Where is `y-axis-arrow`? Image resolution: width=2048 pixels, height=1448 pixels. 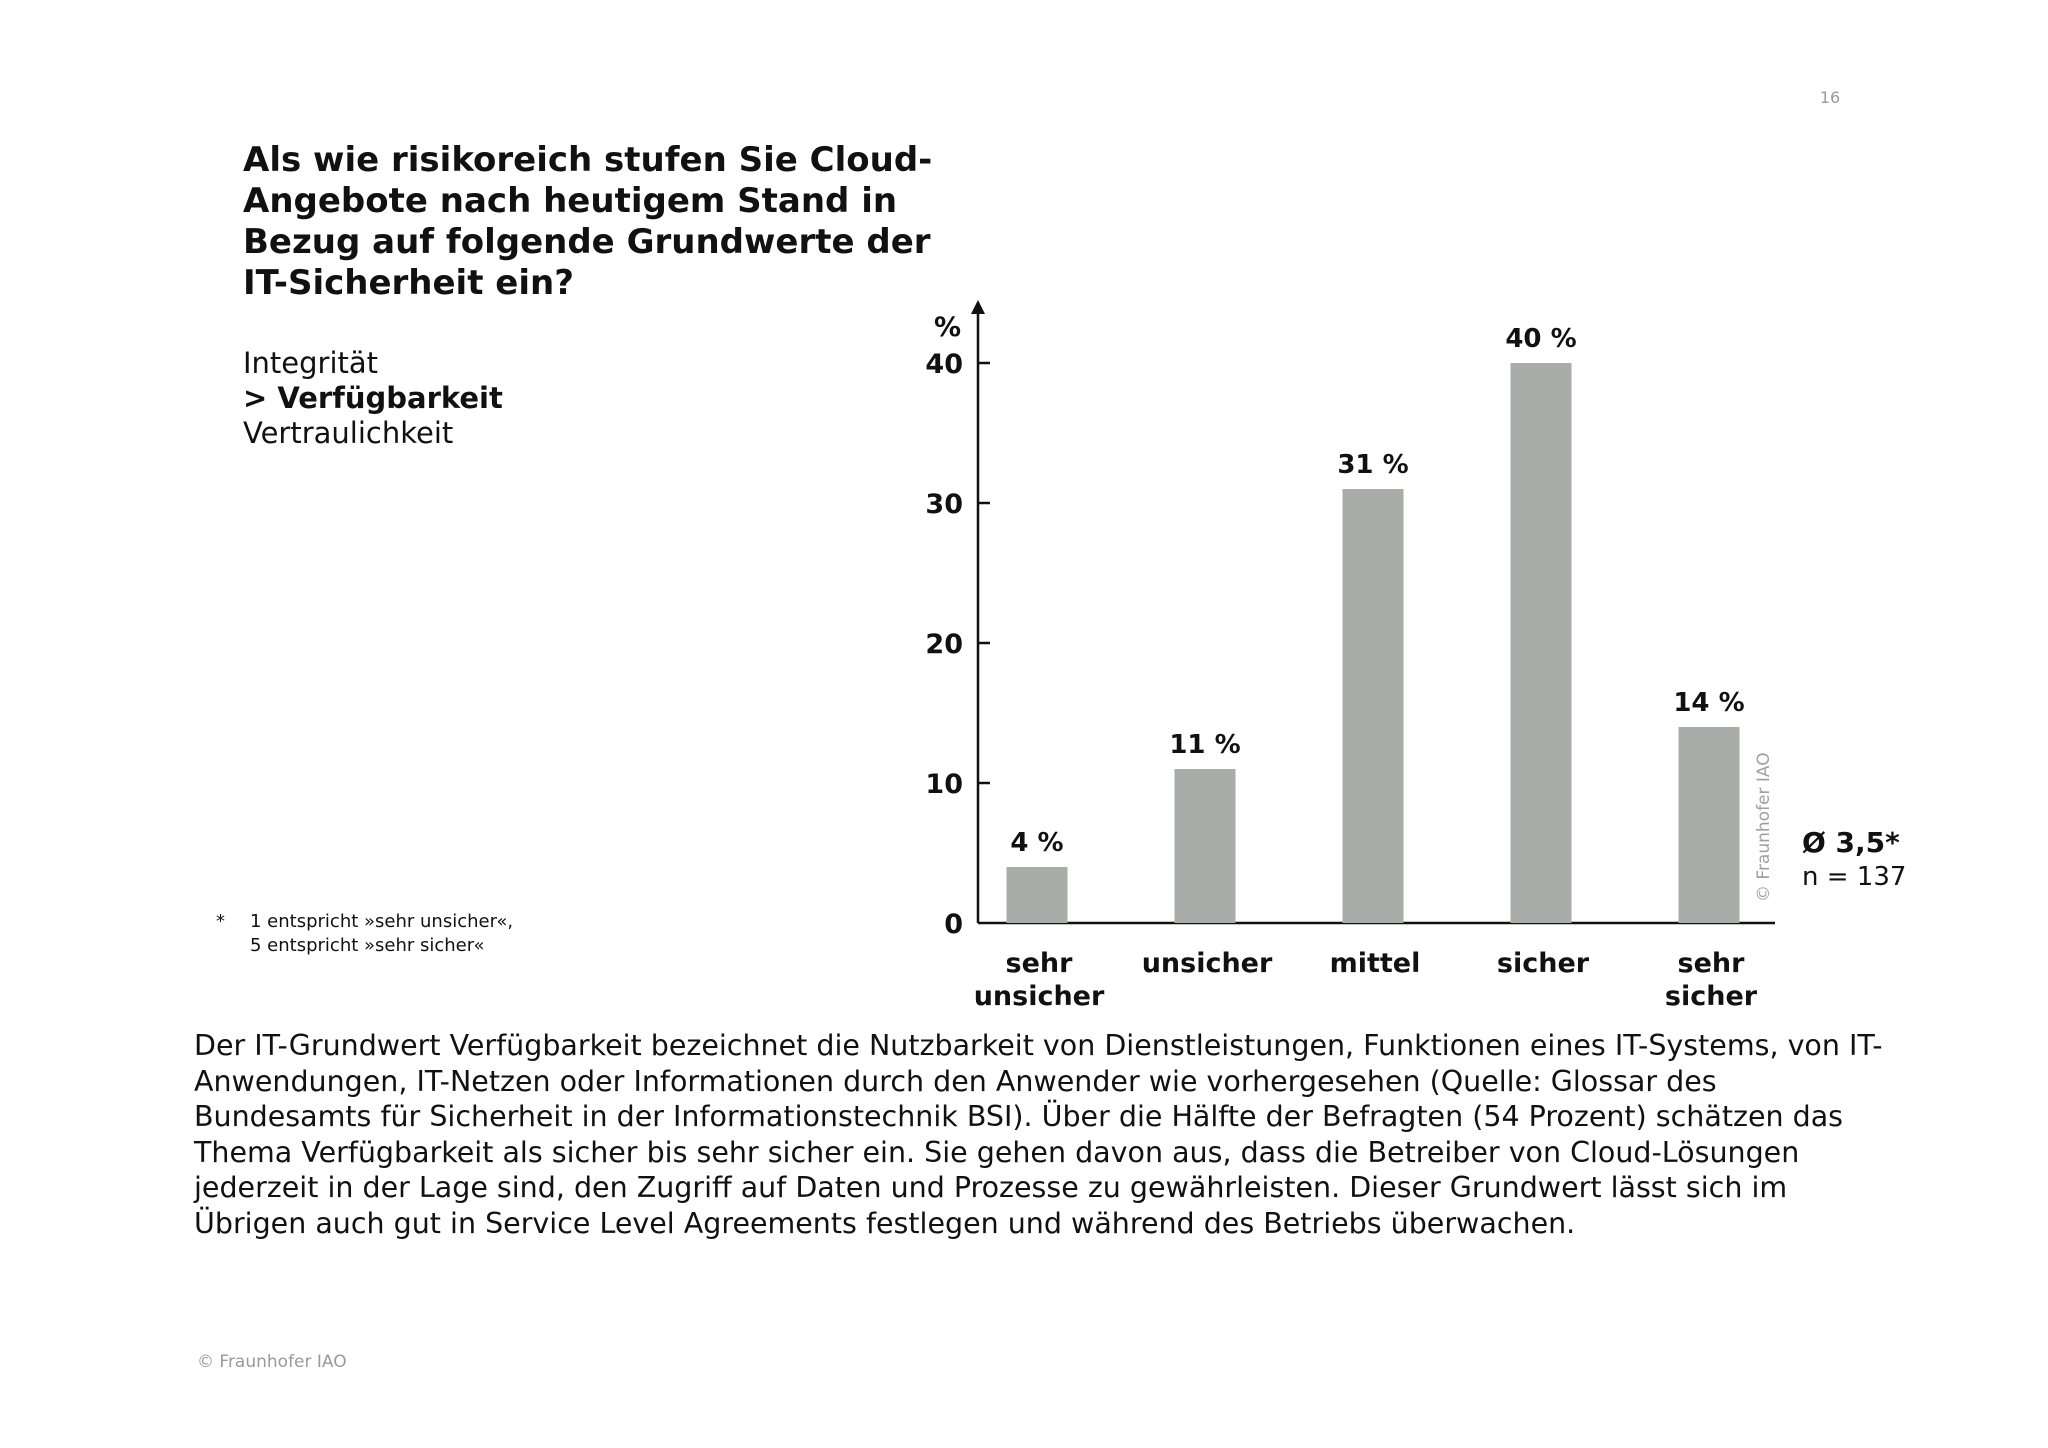
y-axis-arrow is located at coordinates (978, 307).